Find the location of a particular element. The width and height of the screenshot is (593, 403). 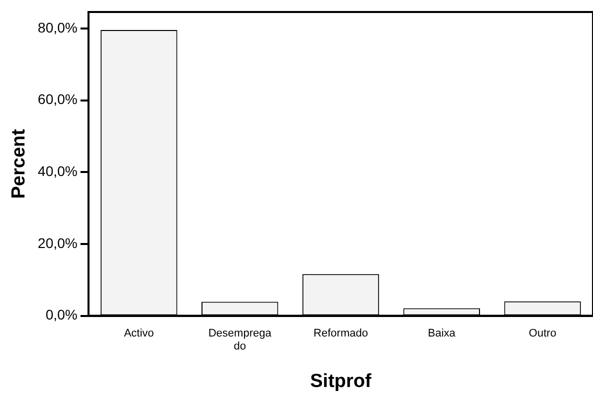

y-tick-label: 0,0% is located at coordinates (62, 314).